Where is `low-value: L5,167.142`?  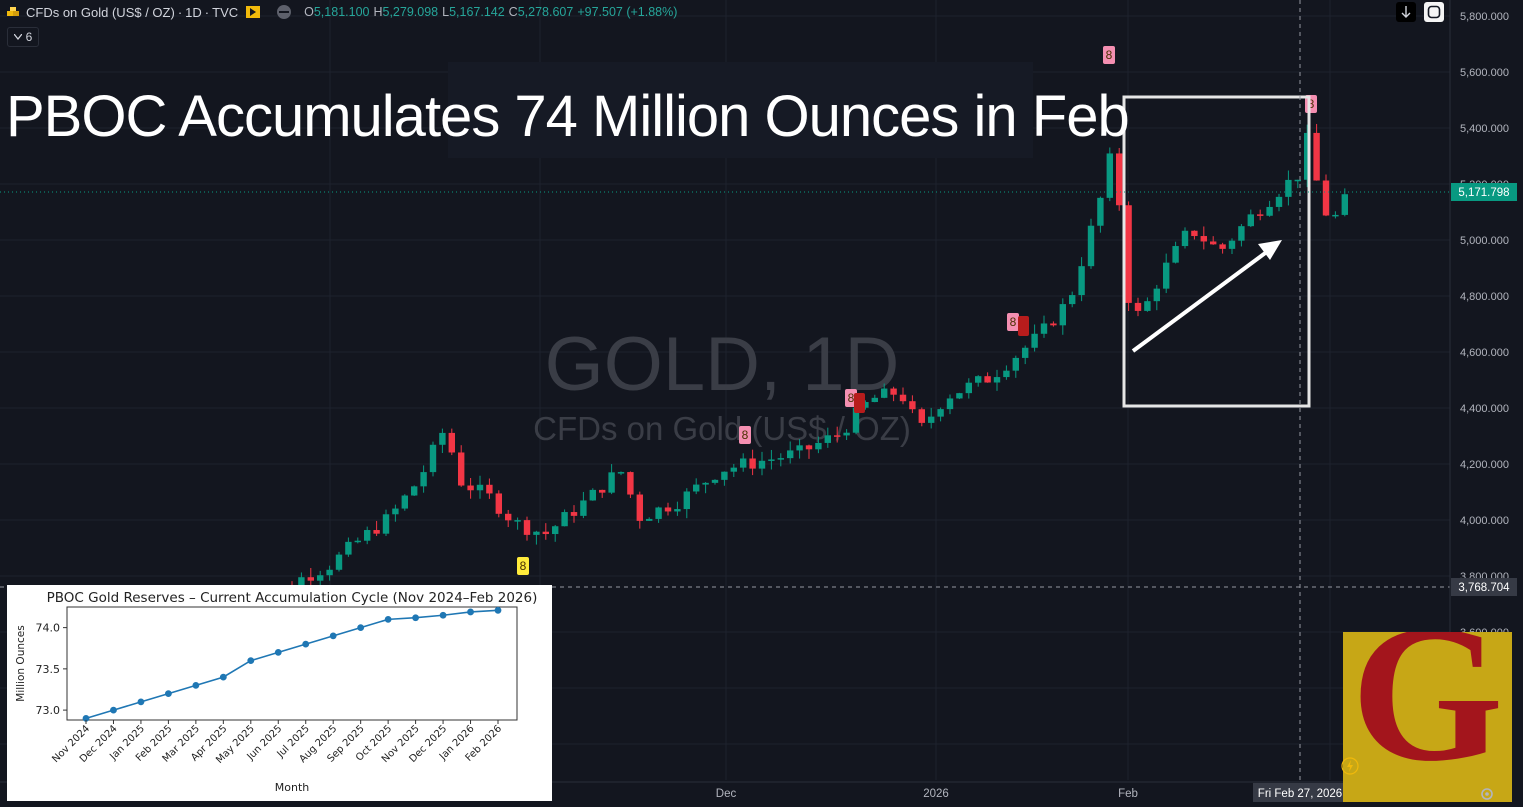 low-value: L5,167.142 is located at coordinates (473, 12).